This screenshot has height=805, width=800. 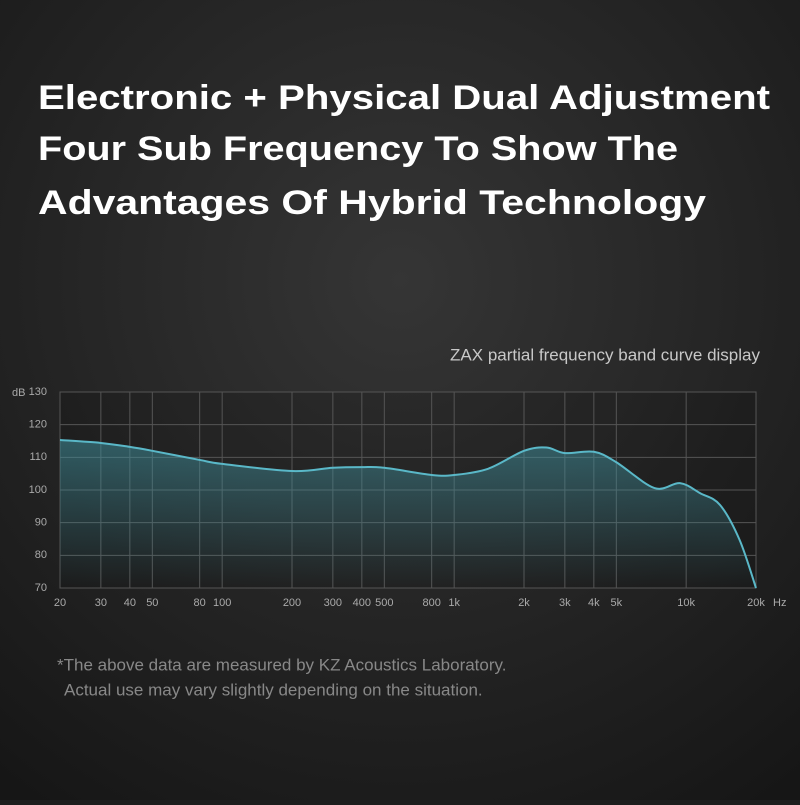 What do you see at coordinates (686, 603) in the screenshot?
I see `x-tick-label: 10k` at bounding box center [686, 603].